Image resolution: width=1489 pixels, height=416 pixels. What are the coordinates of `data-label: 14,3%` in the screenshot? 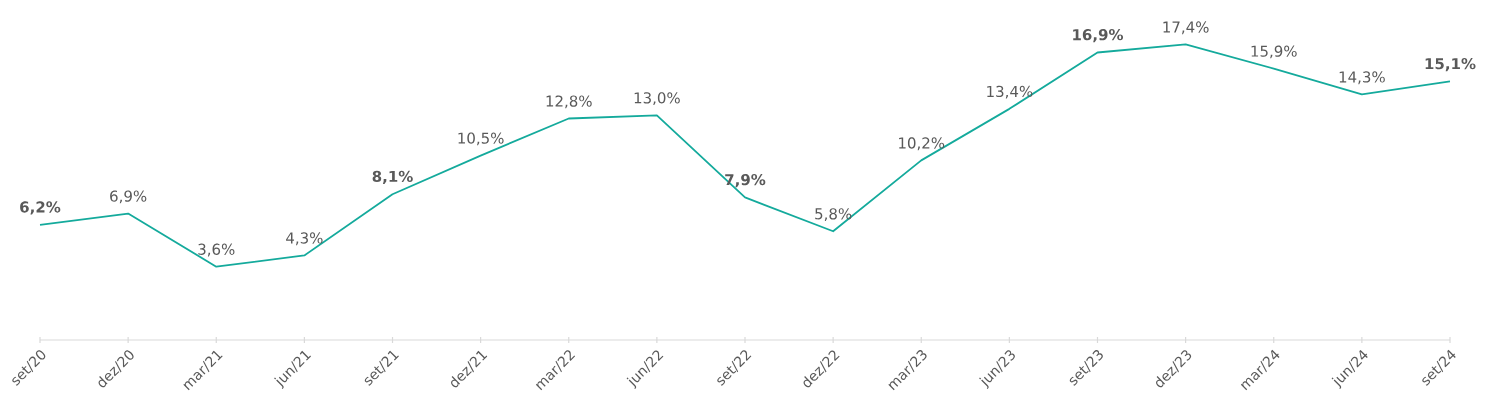 It's located at (1362, 78).